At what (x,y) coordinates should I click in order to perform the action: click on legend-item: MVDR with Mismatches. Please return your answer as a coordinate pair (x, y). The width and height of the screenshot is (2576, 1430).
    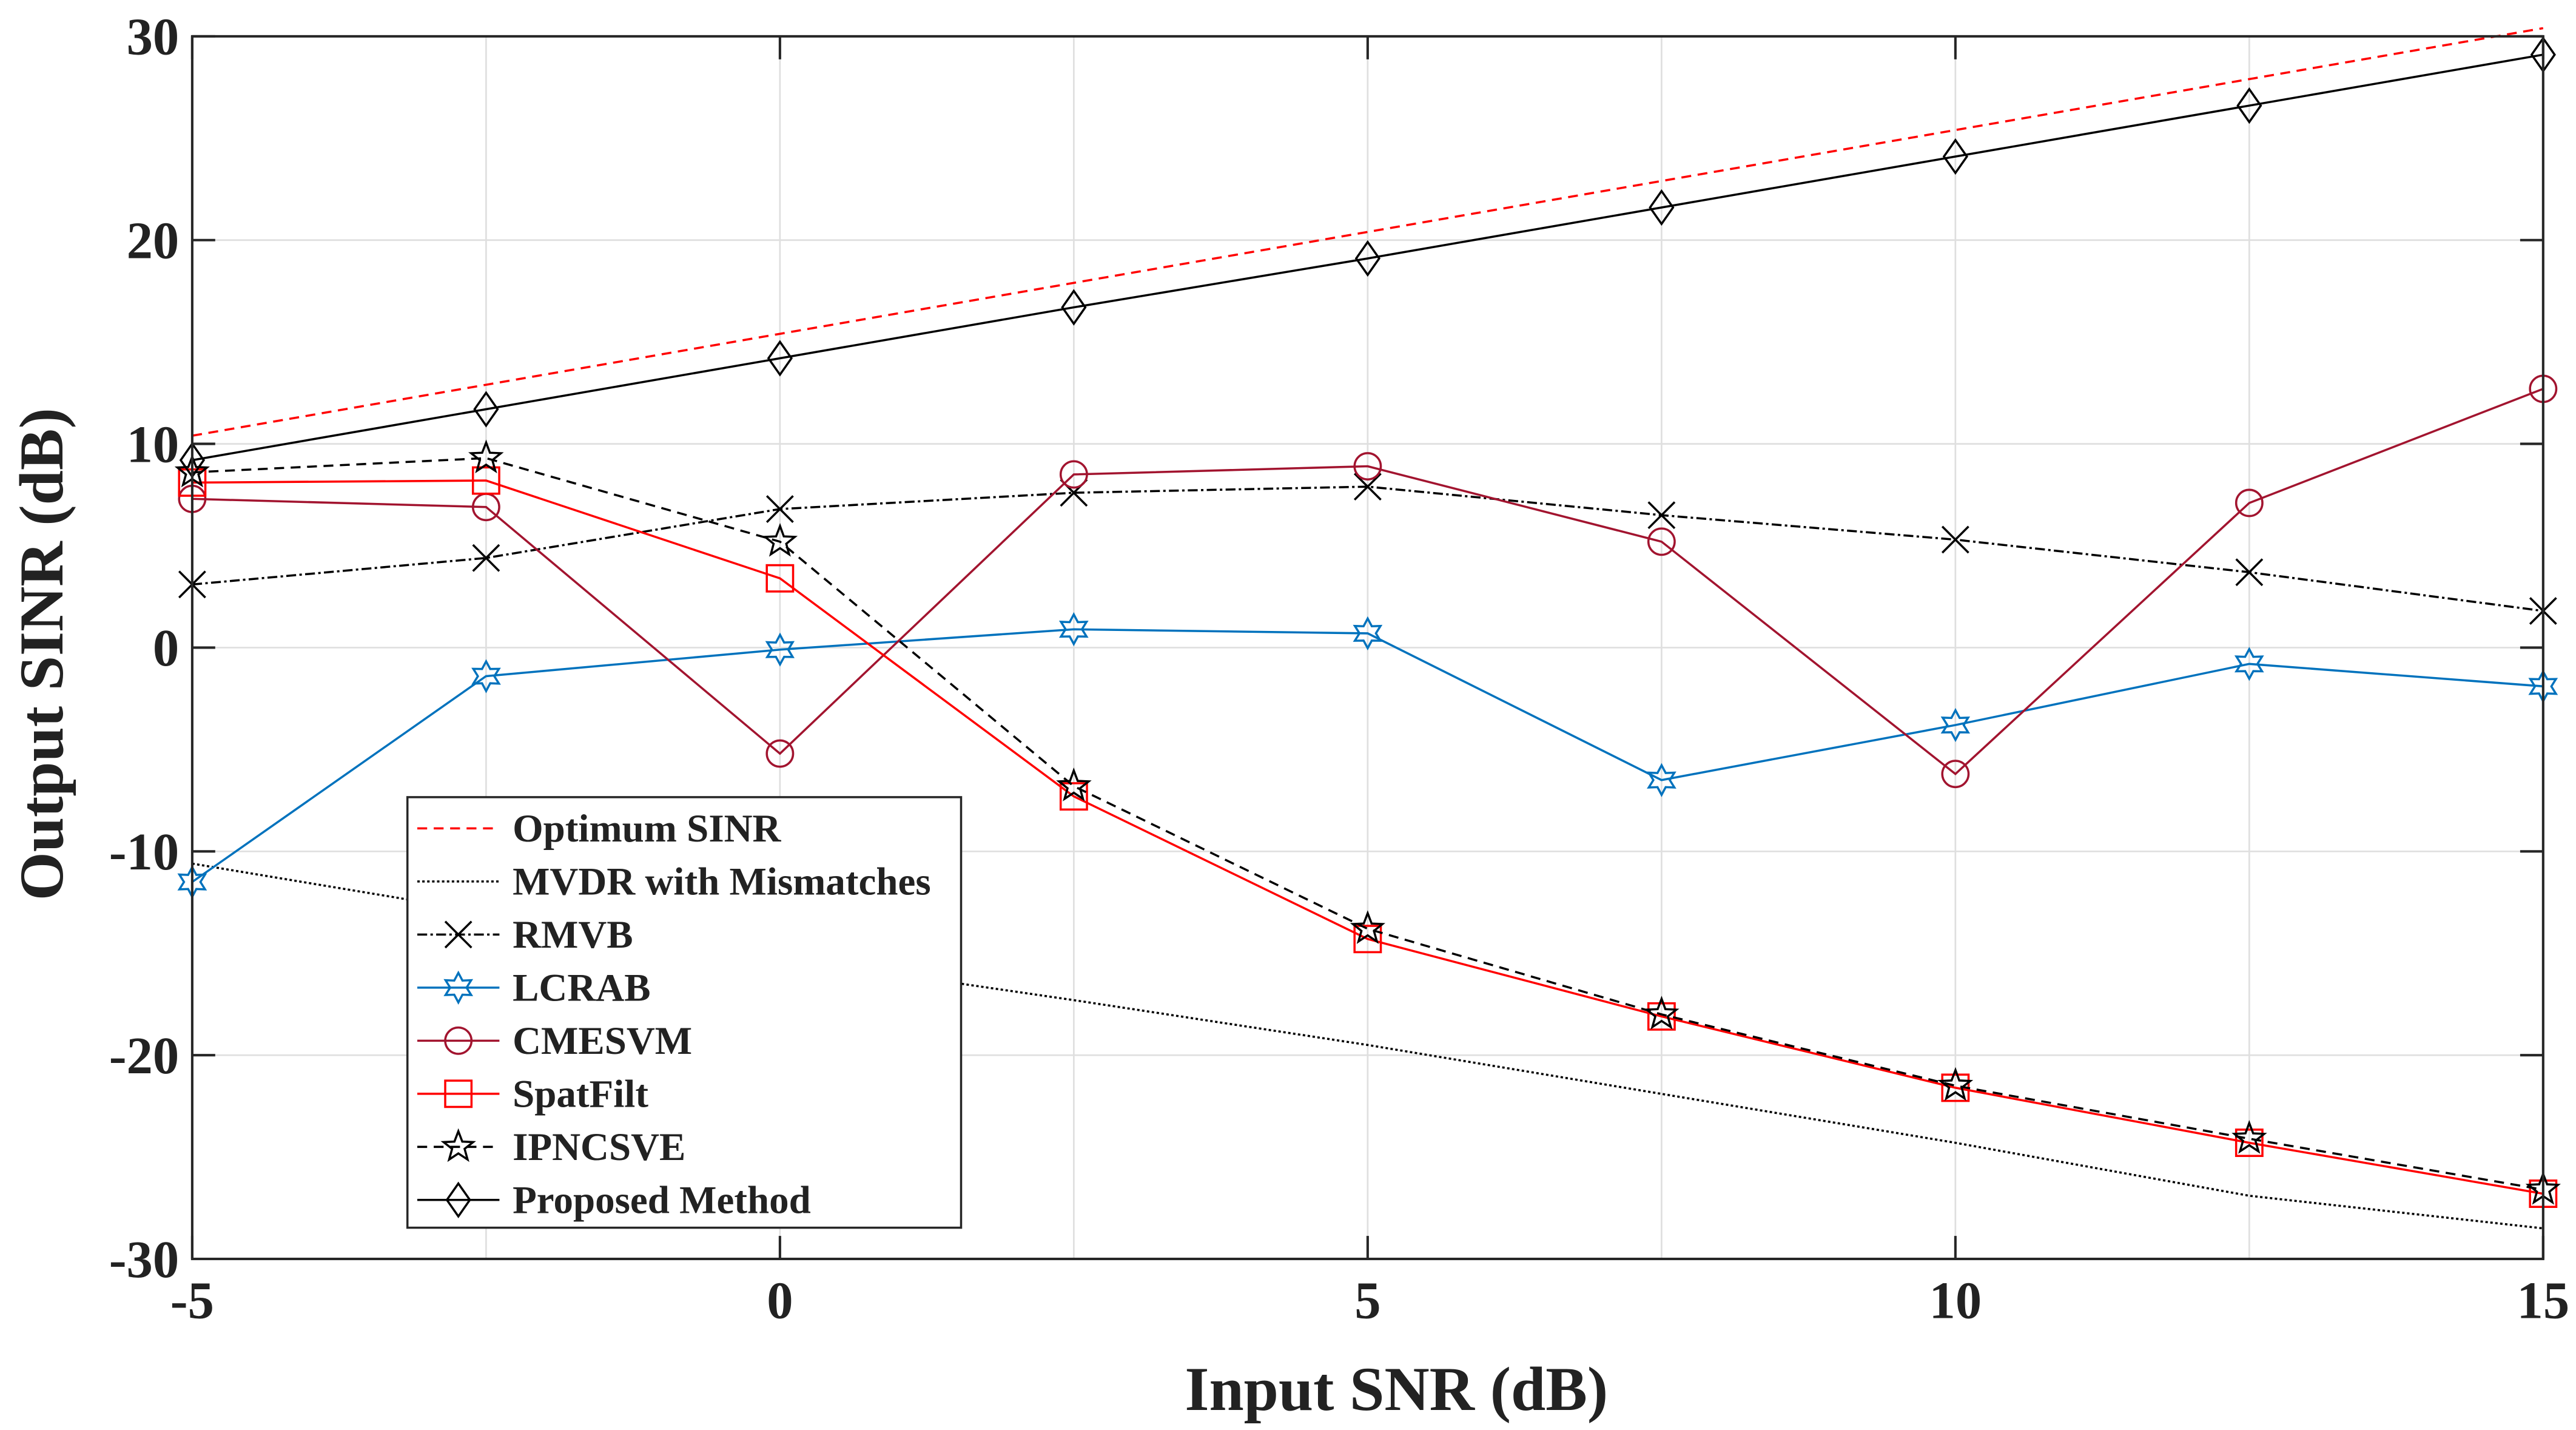
    Looking at the image, I should click on (674, 882).